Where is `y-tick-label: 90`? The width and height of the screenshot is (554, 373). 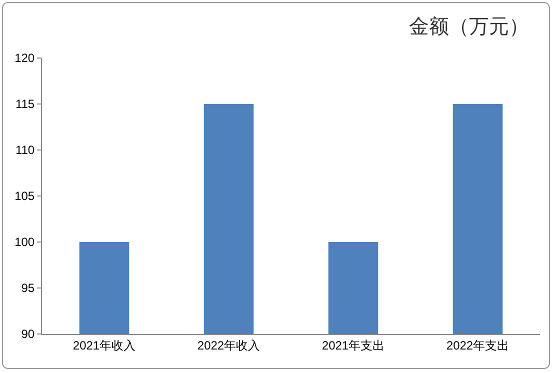
y-tick-label: 90 is located at coordinates (28, 334).